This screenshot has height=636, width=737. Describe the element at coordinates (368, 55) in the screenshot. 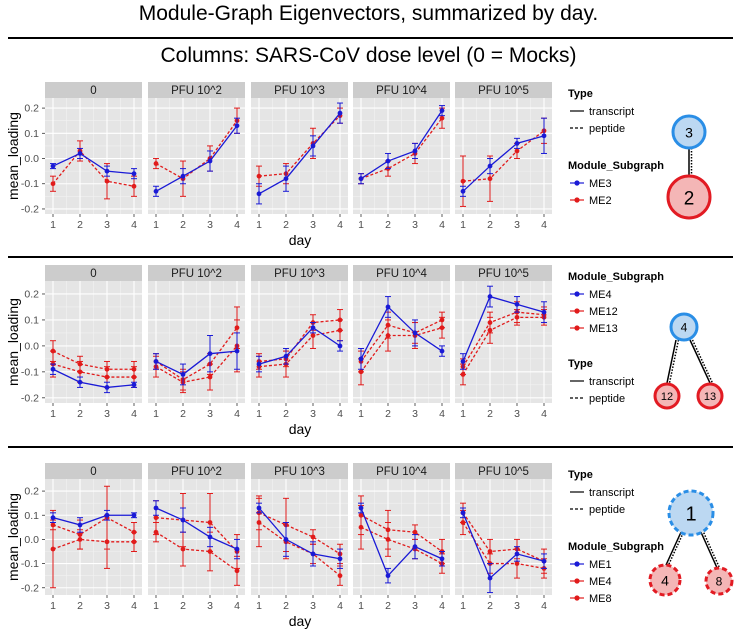

I see `figure-subtitle: Columns: SARS-CoV dose level (0 = Mocks)` at that location.